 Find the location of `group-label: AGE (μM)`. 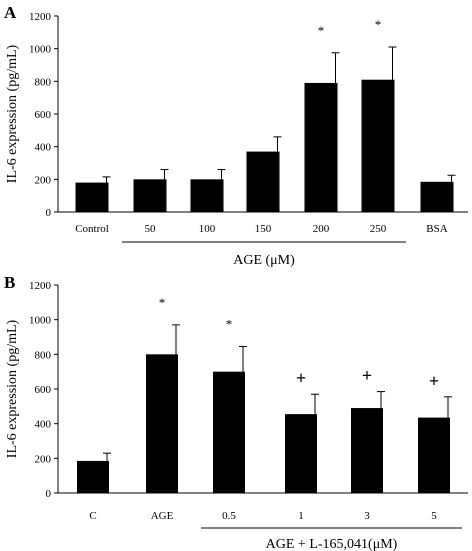

group-label: AGE (μM) is located at coordinates (264, 260).